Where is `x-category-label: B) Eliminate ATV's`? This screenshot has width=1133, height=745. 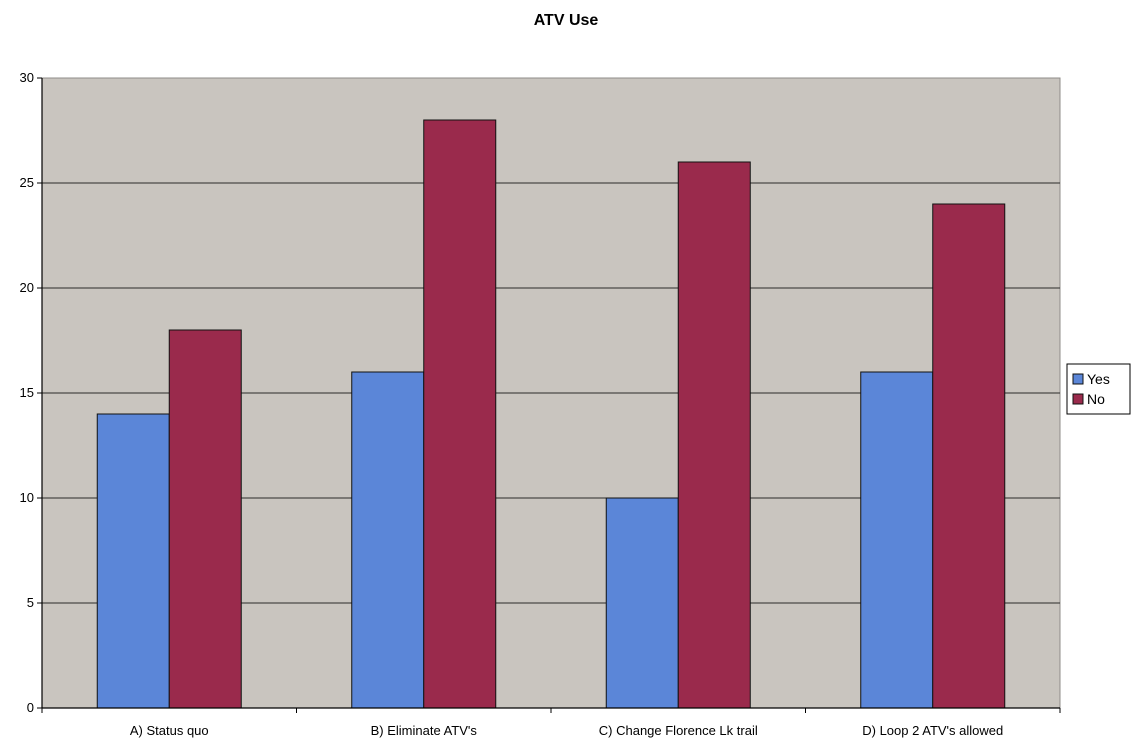 x-category-label: B) Eliminate ATV's is located at coordinates (424, 730).